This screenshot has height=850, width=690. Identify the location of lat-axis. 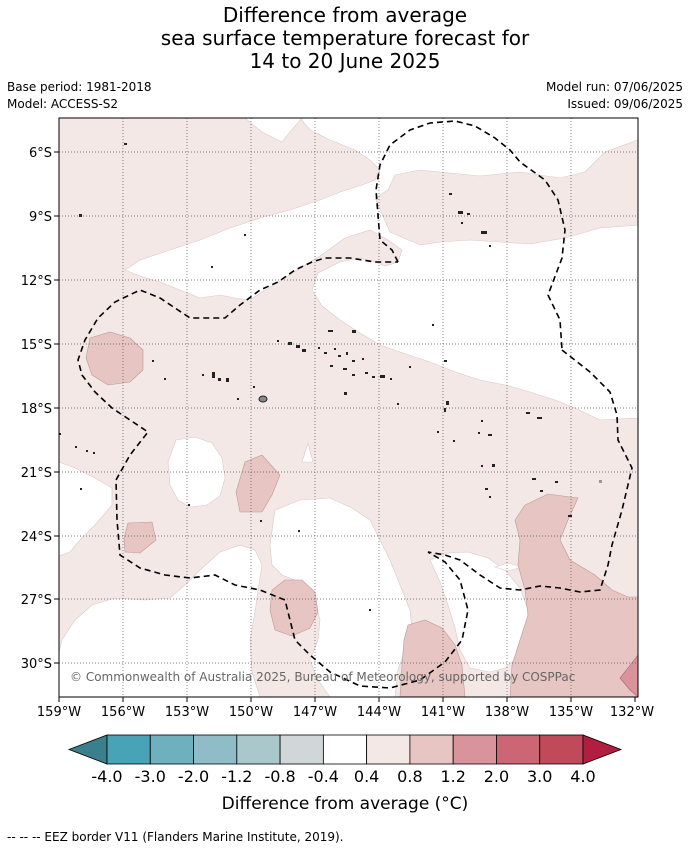
(56, 407).